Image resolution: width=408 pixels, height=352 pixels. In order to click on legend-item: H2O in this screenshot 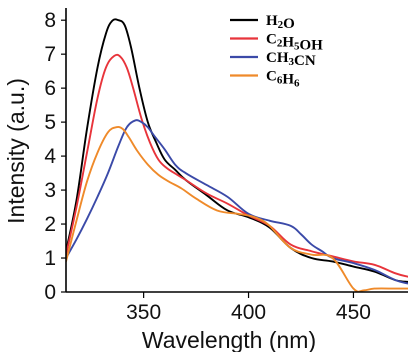, I will do `click(262, 22)`.